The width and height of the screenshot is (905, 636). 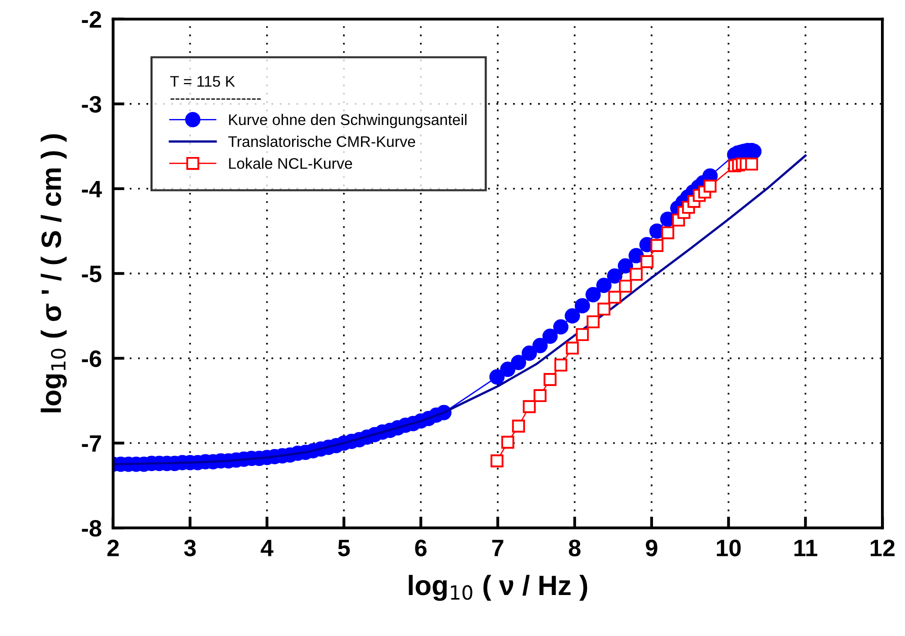 What do you see at coordinates (322, 142) in the screenshot?
I see `legend-label: Translatorische CMR-Kurve` at bounding box center [322, 142].